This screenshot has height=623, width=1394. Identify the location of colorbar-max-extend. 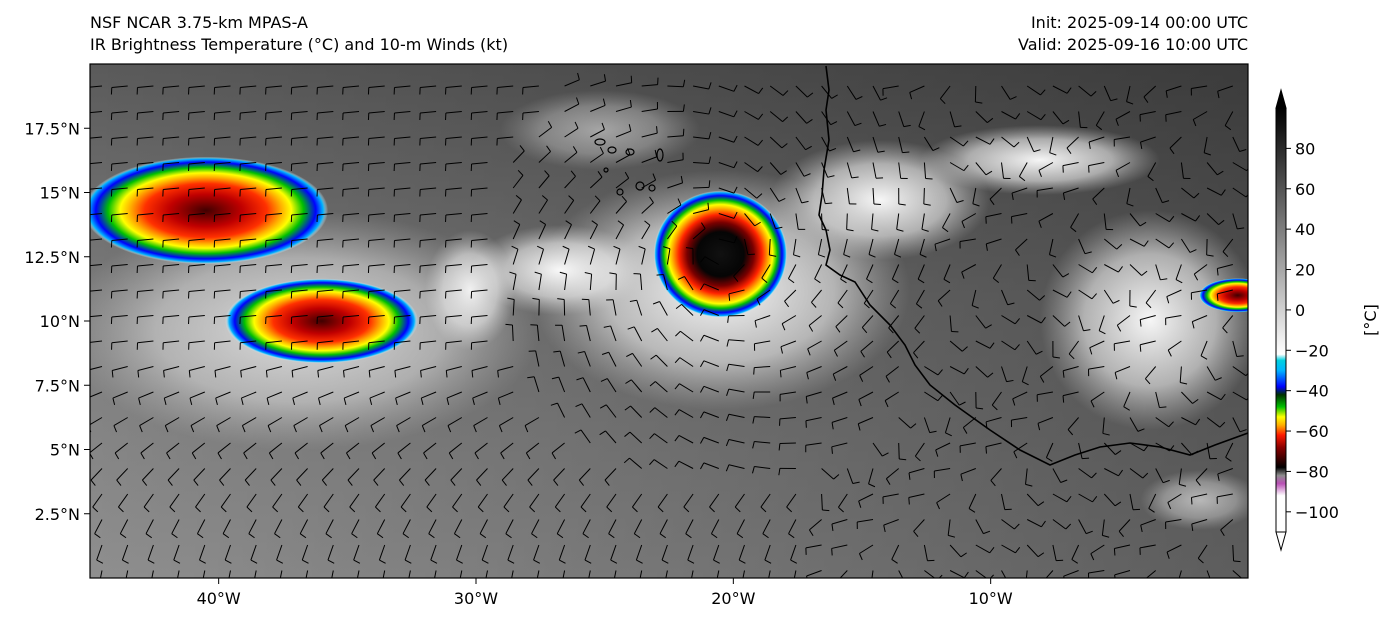
(1281, 98).